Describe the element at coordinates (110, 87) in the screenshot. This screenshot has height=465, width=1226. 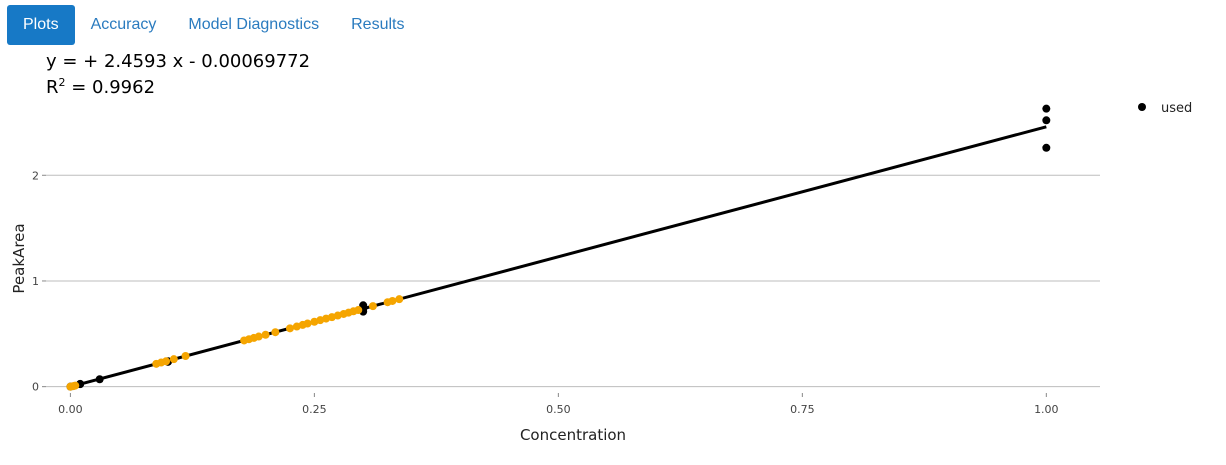
I see `r-squared-value: = 0.9962` at that location.